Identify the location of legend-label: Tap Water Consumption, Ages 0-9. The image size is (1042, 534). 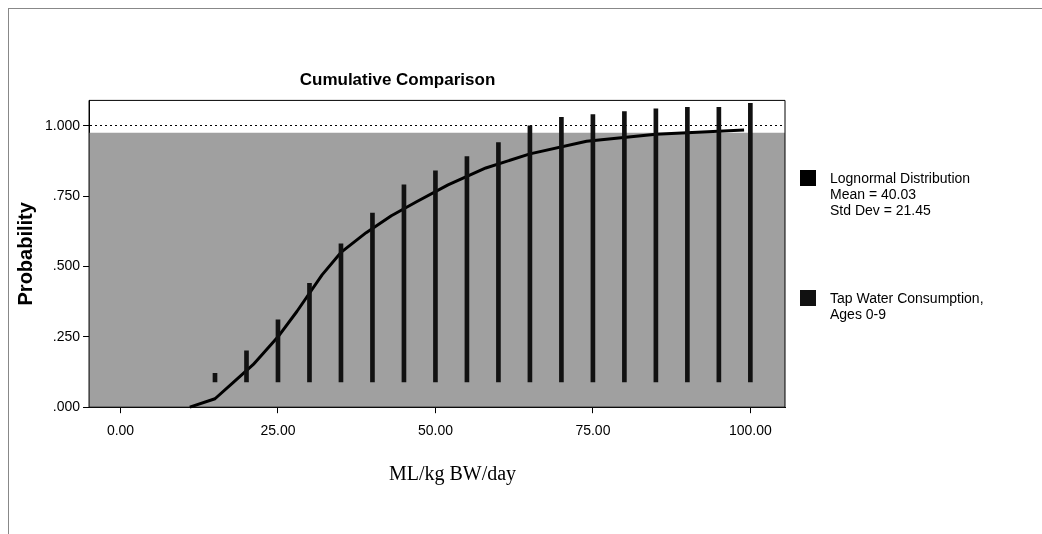
(907, 306).